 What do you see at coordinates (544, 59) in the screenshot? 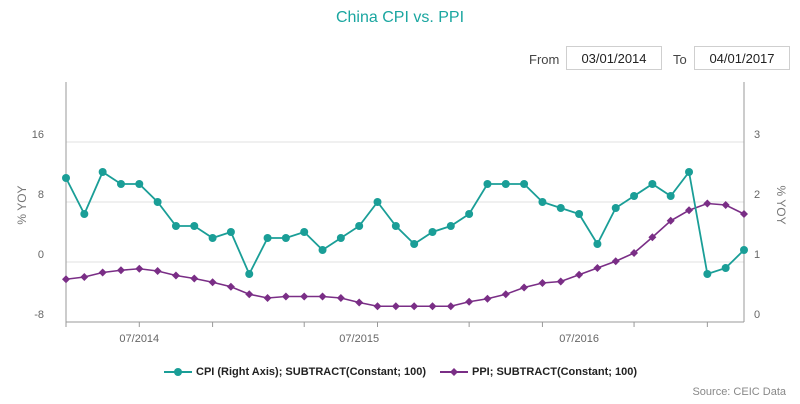
I see `from-label: From` at bounding box center [544, 59].